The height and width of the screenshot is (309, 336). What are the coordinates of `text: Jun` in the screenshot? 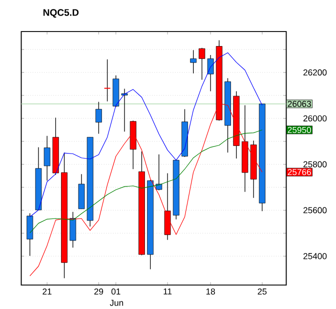 It's located at (117, 303).